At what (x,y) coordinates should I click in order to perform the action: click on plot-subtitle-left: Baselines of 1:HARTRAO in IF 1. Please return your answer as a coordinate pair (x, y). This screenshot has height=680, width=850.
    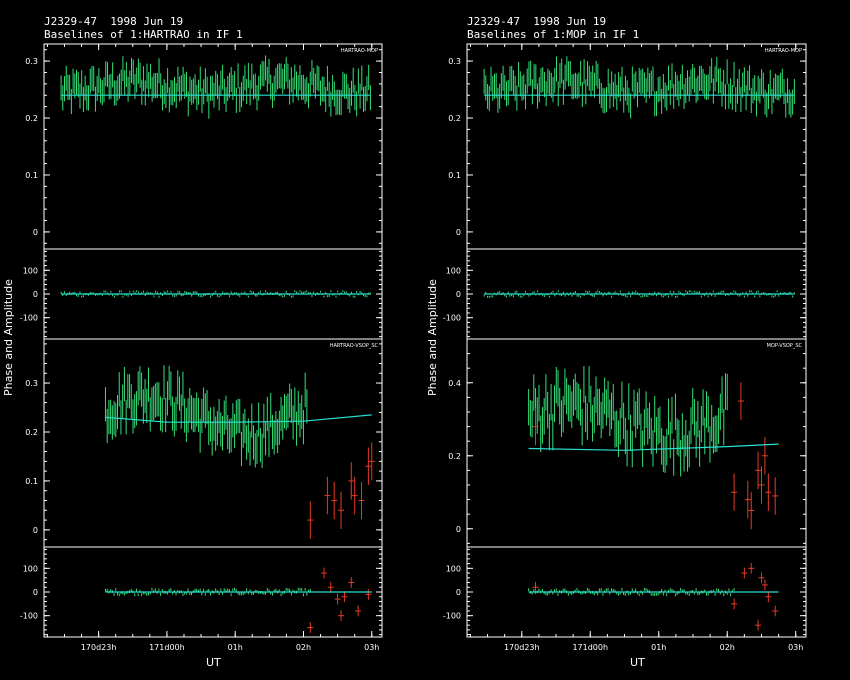
    Looking at the image, I should click on (143, 34).